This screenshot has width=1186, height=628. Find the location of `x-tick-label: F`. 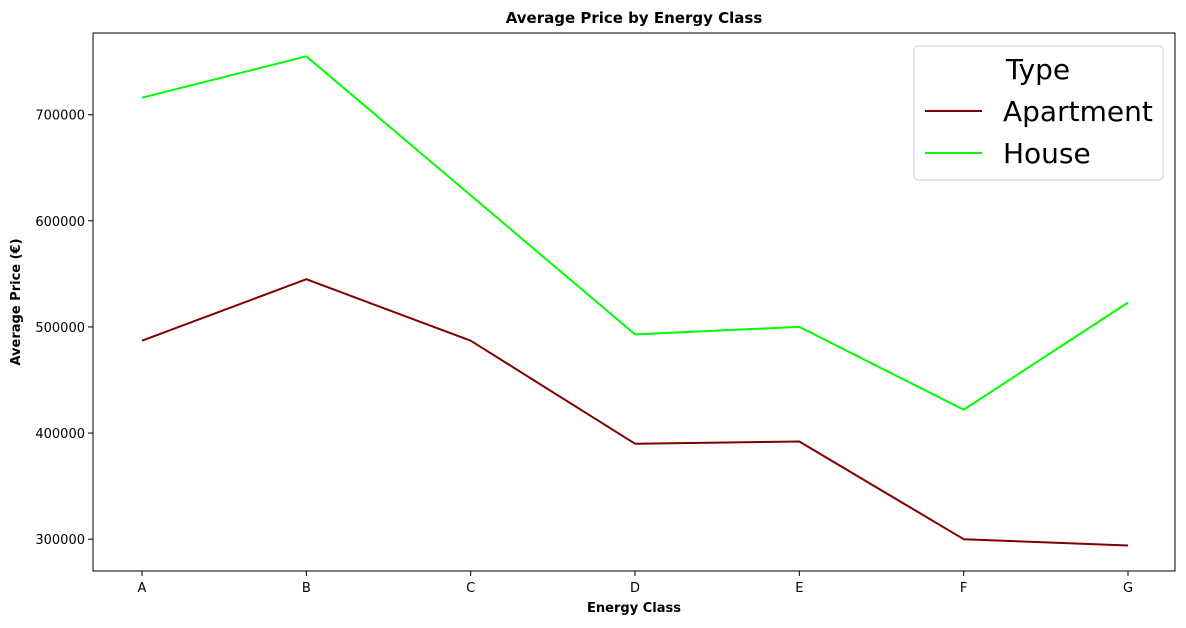

x-tick-label: F is located at coordinates (963, 588).